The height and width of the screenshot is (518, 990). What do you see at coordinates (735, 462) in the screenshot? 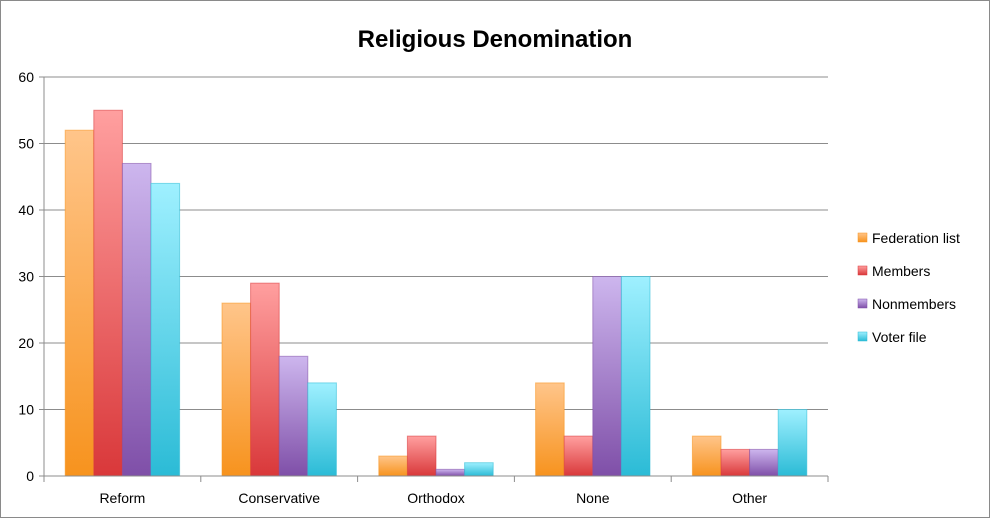
I see `bar-members-other` at bounding box center [735, 462].